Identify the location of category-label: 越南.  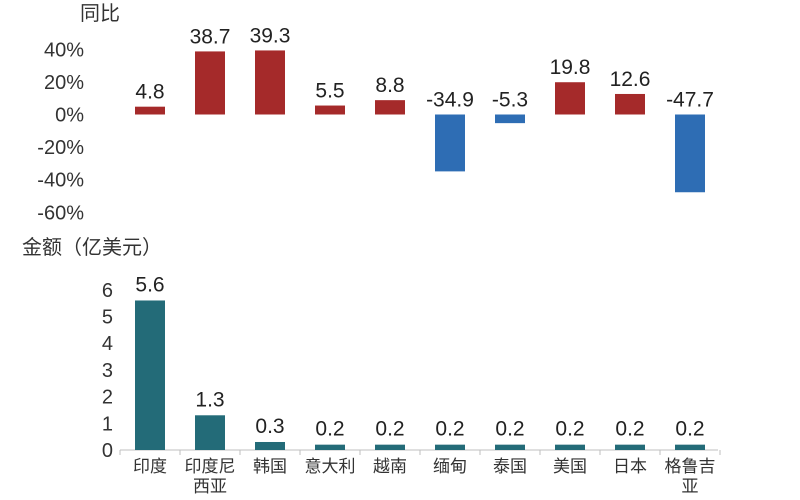
(390, 467).